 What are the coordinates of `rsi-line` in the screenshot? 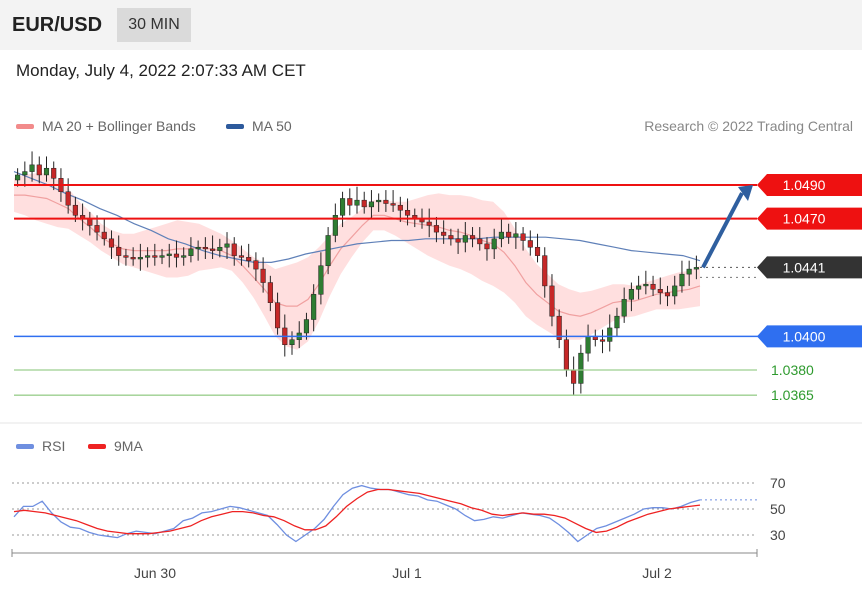 It's located at (357, 513).